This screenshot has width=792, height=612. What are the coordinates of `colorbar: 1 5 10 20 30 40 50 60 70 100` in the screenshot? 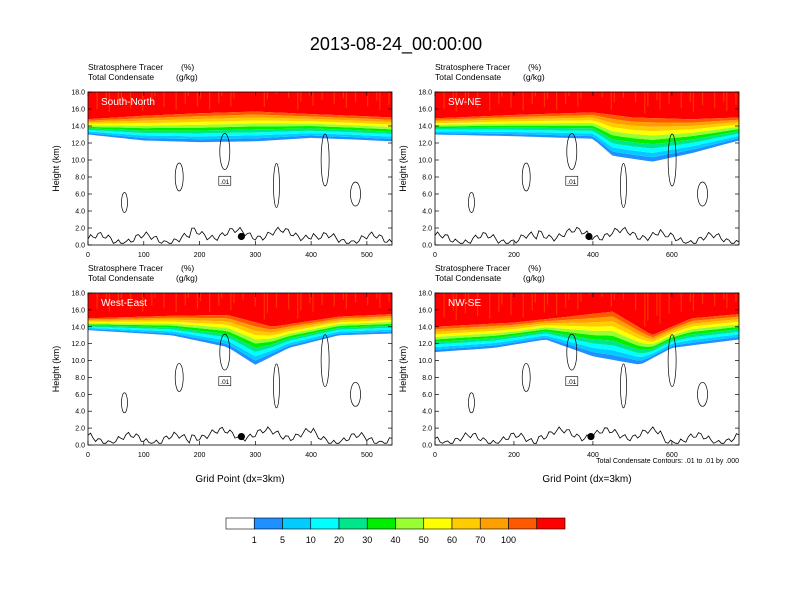 It's located at (395, 531).